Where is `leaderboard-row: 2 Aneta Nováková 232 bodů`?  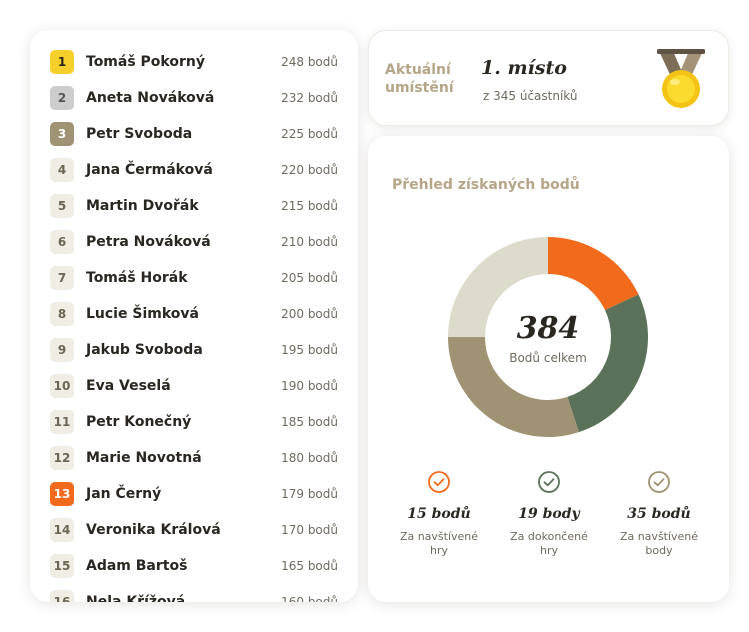 leaderboard-row: 2 Aneta Nováková 232 bodů is located at coordinates (194, 98).